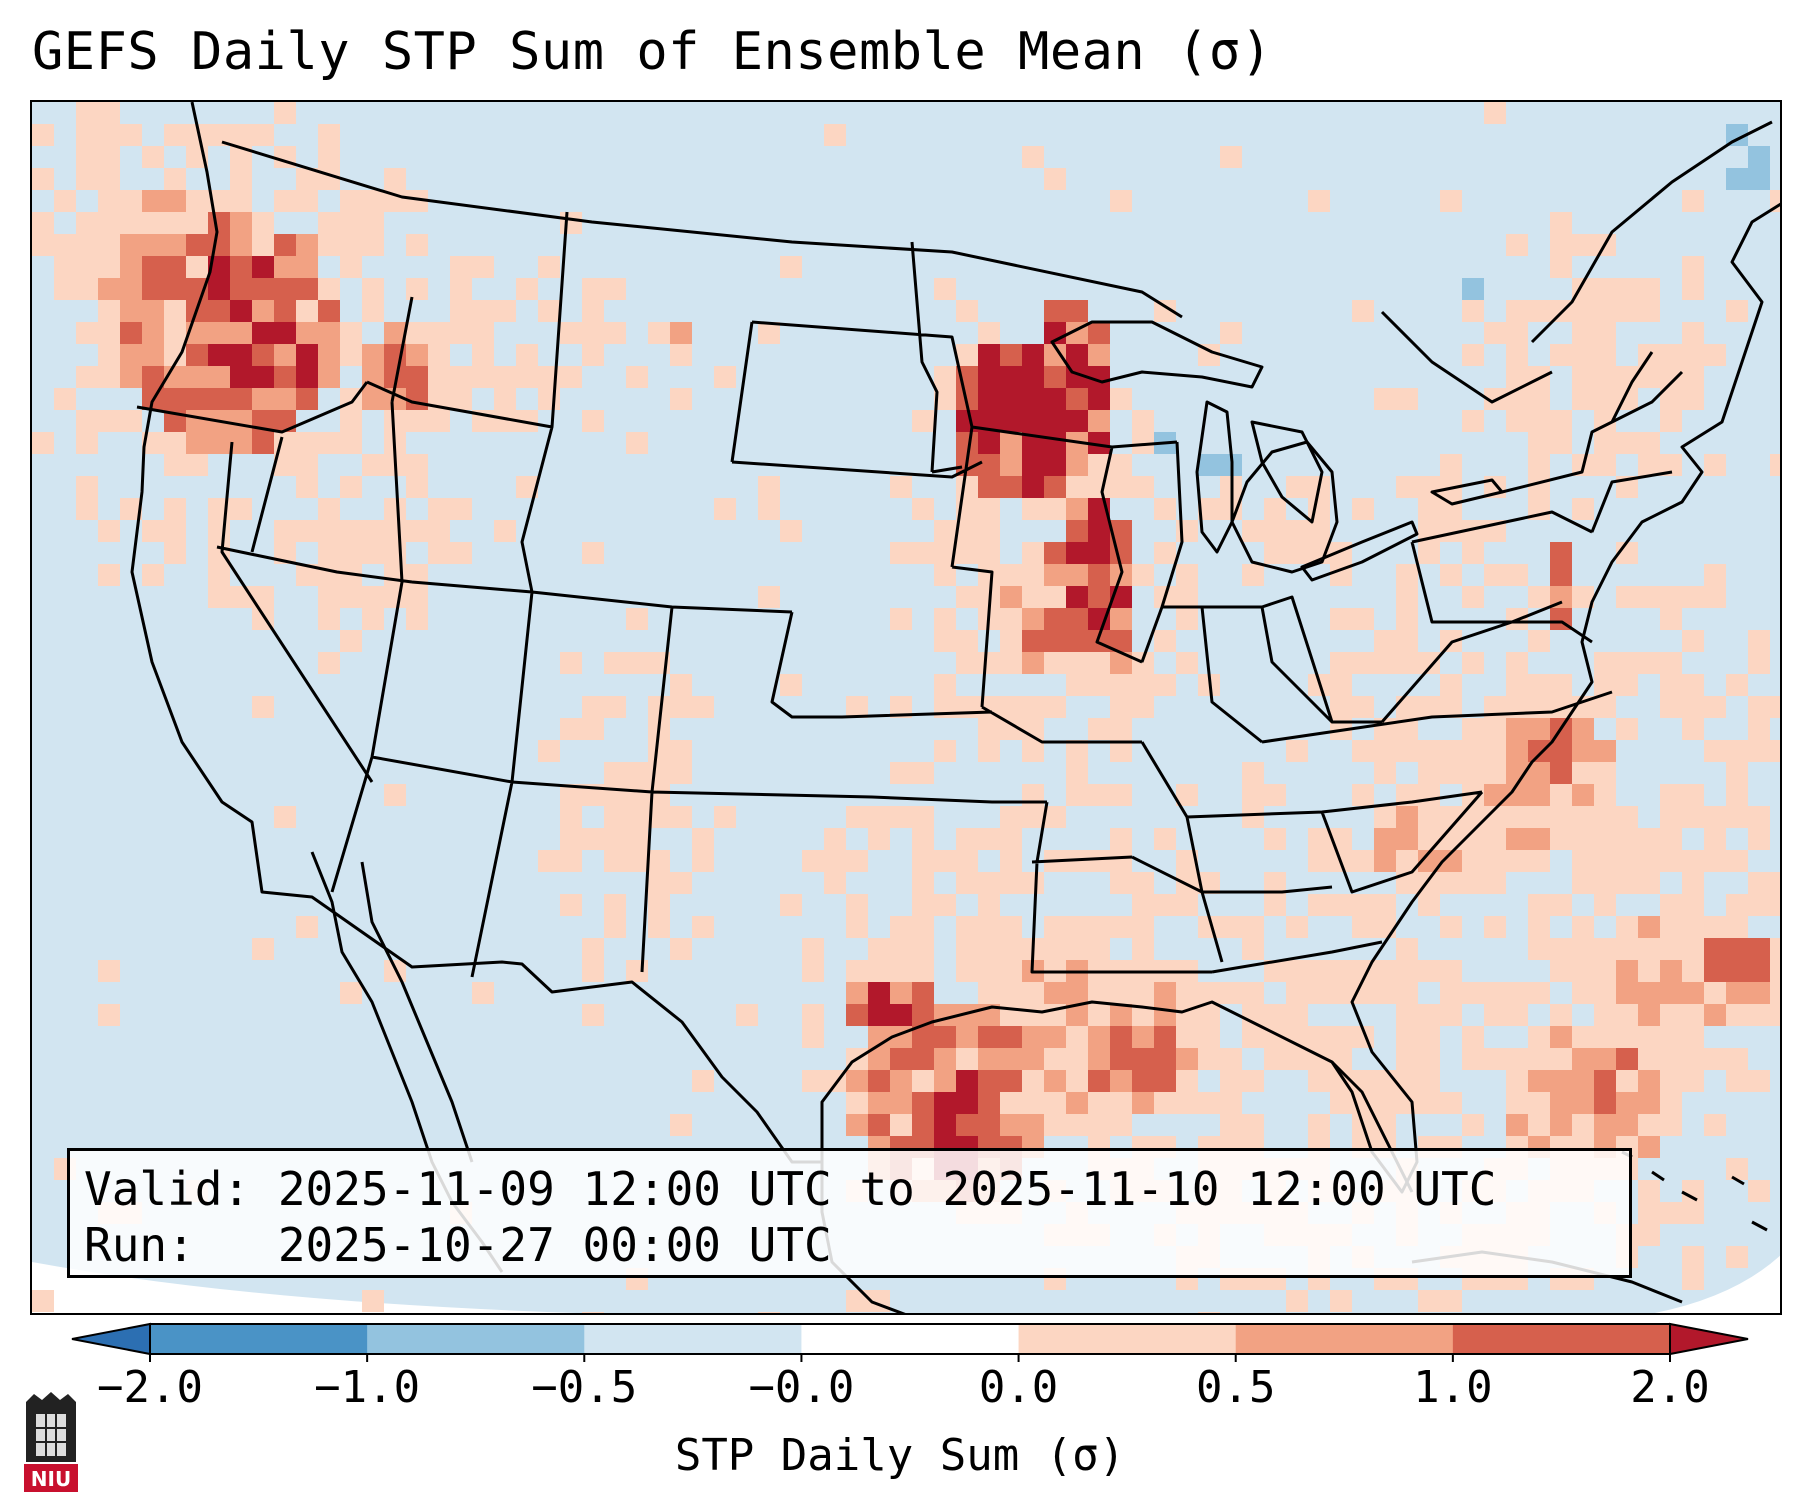 This screenshot has width=1803, height=1506. What do you see at coordinates (417, 1012) in the screenshot?
I see `baja-gulf` at bounding box center [417, 1012].